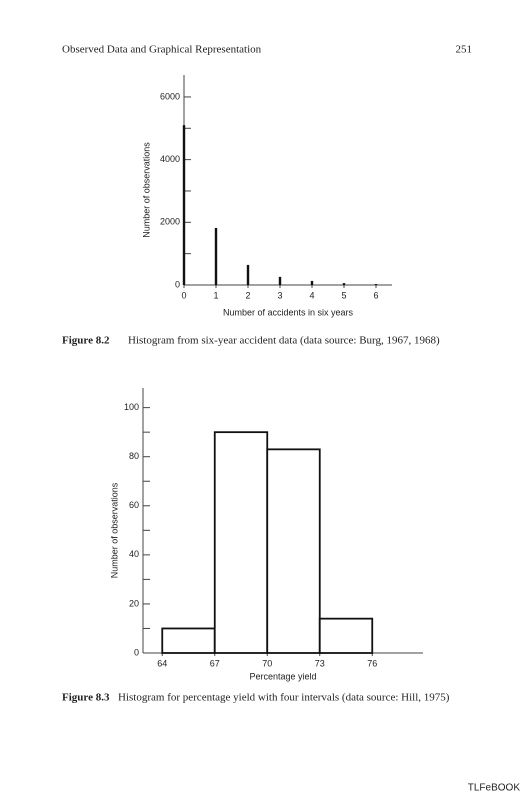 This screenshot has height=800, width=531. I want to click on x-tick-label: 64, so click(162, 663).